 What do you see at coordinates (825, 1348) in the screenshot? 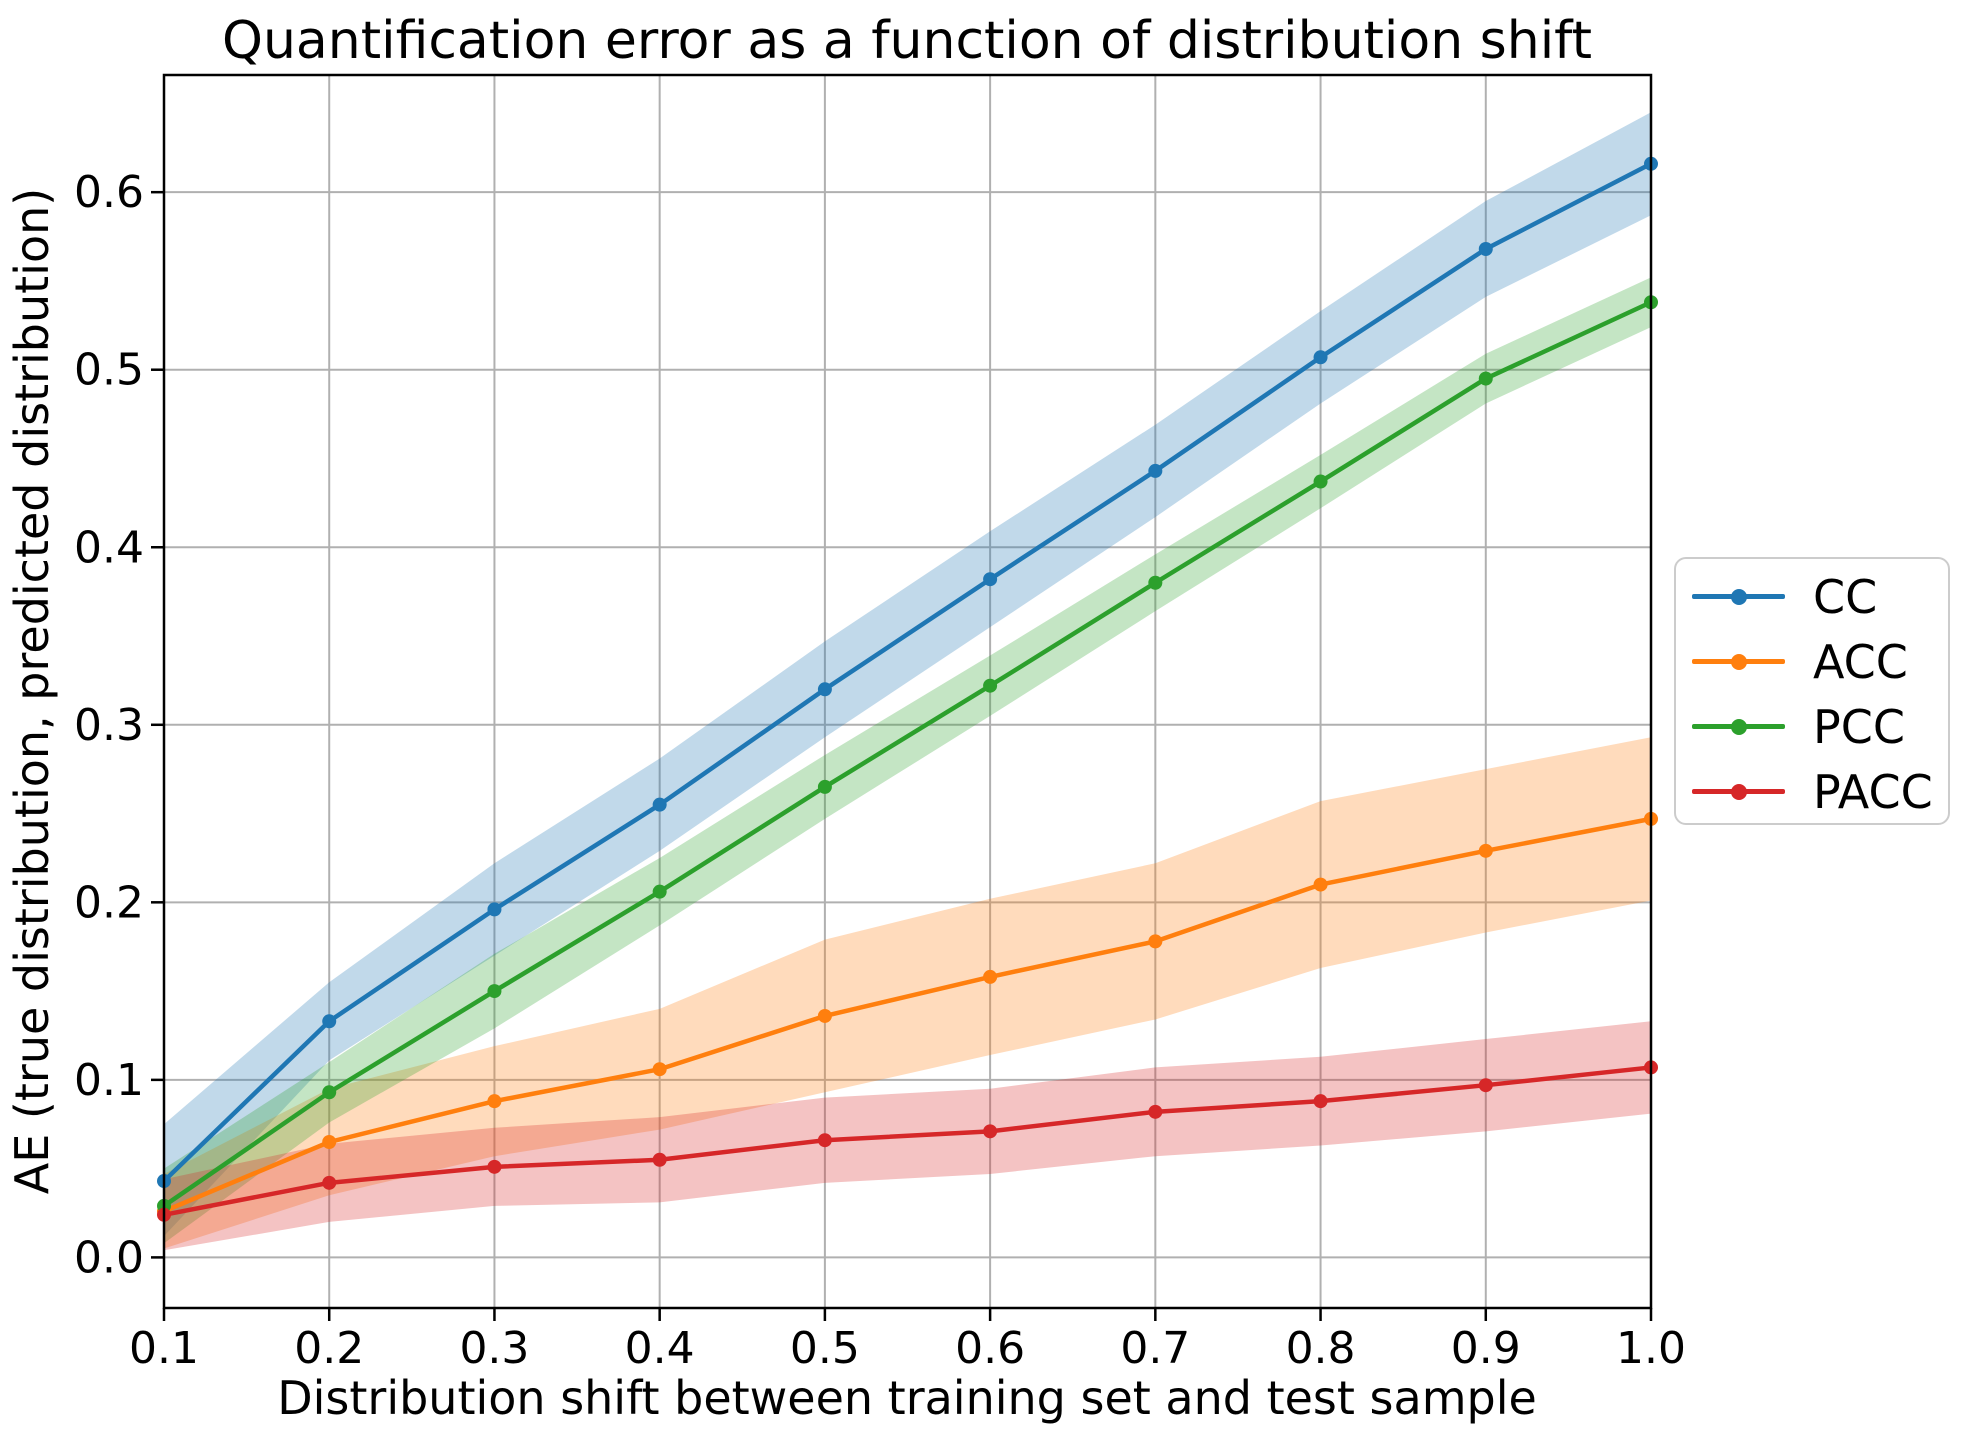
I see `x-tick-label: 0.5` at bounding box center [825, 1348].